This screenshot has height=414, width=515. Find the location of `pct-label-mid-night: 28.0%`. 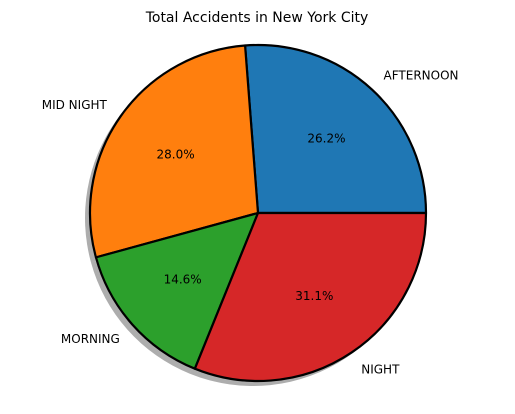

pct-label-mid-night: 28.0% is located at coordinates (176, 154).